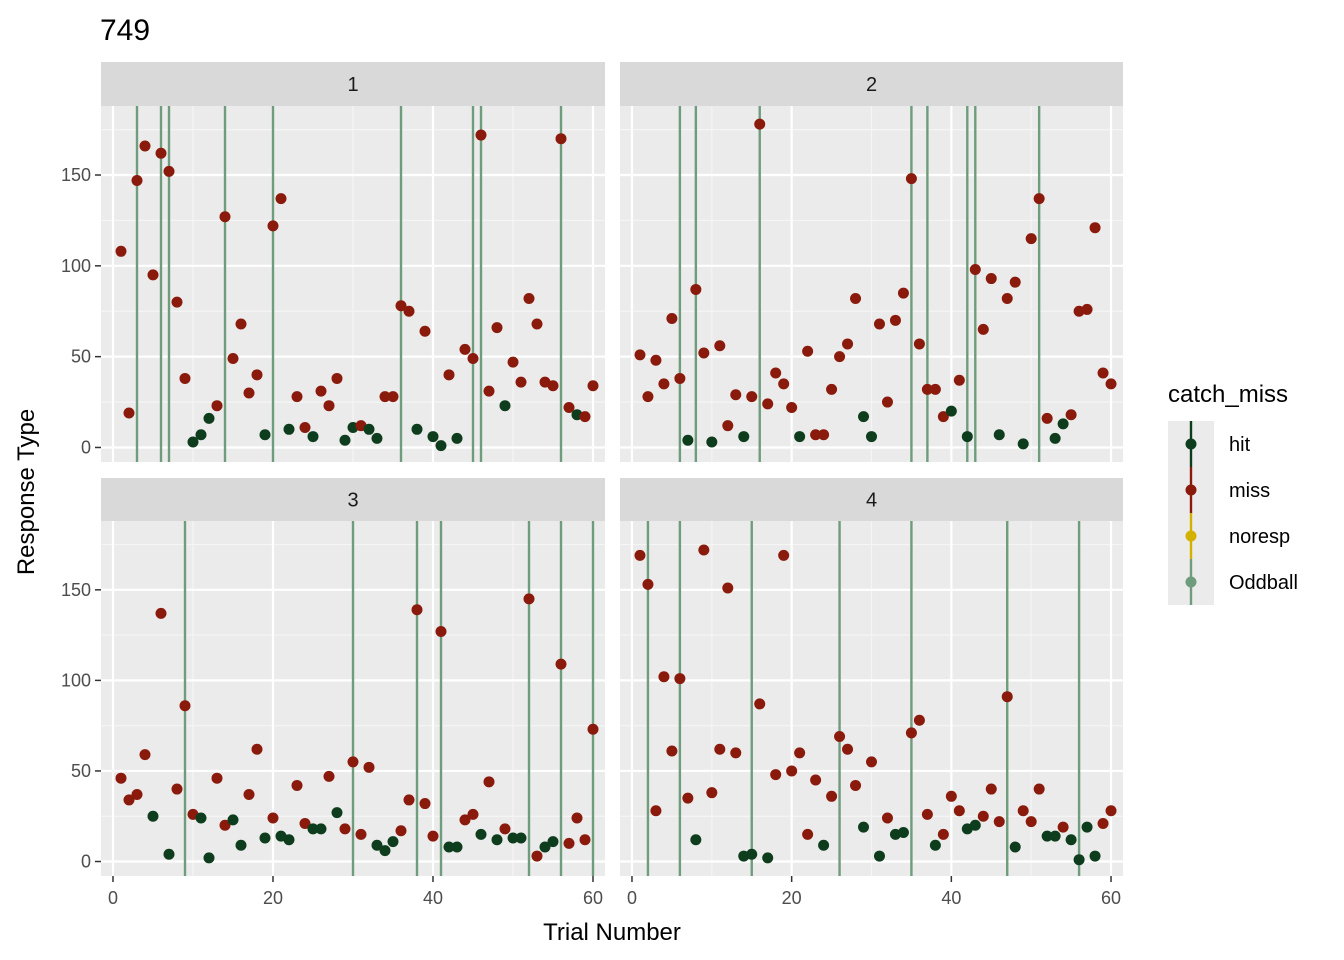  I want to click on y-tick-label: 50, so click(81, 771).